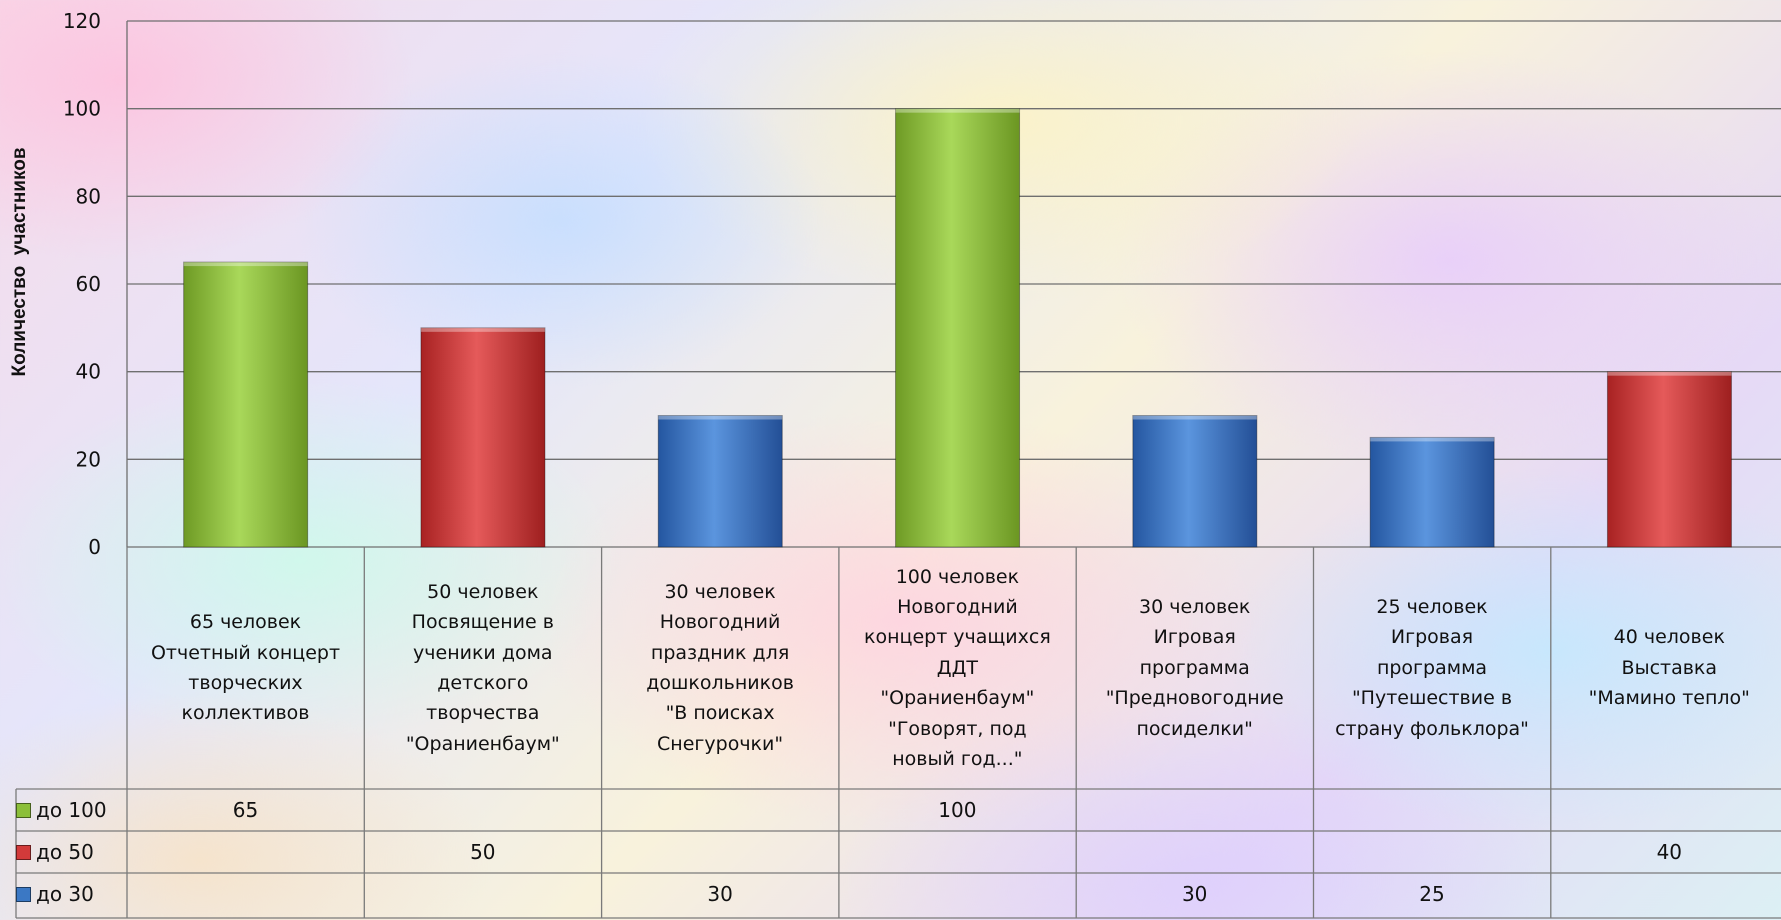 This screenshot has width=1781, height=920. Describe the element at coordinates (483, 591) in the screenshot. I see `category-label-line: 50 человек` at that location.